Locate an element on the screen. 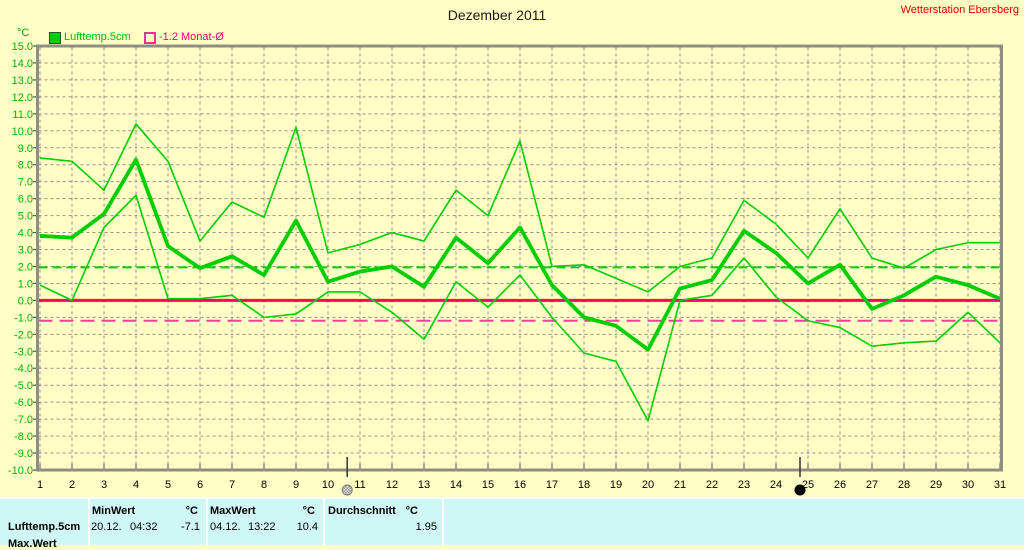 The image size is (1024, 550). svg-text: 30 is located at coordinates (968, 485).